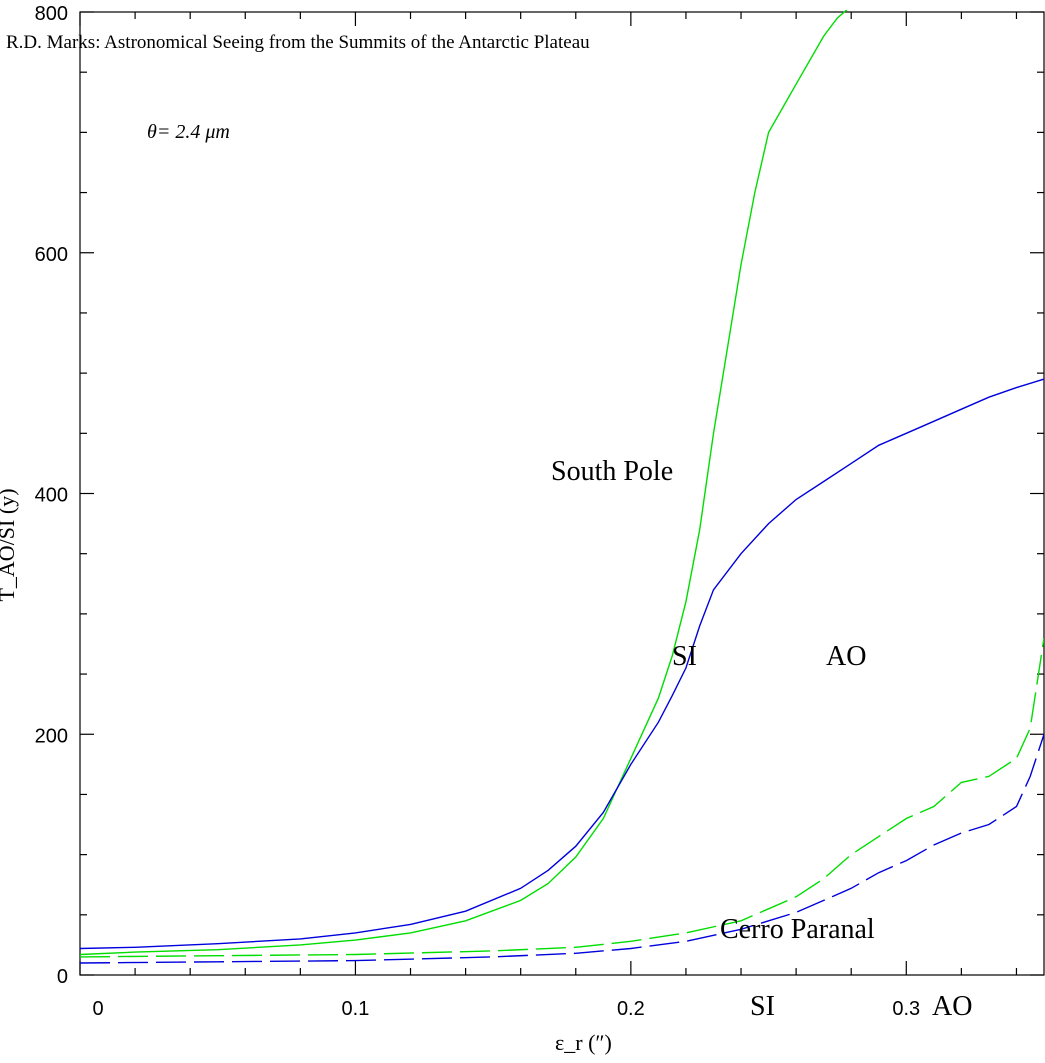  I want to click on cerro-paranal-label: Cerro Paranal, so click(797, 929).